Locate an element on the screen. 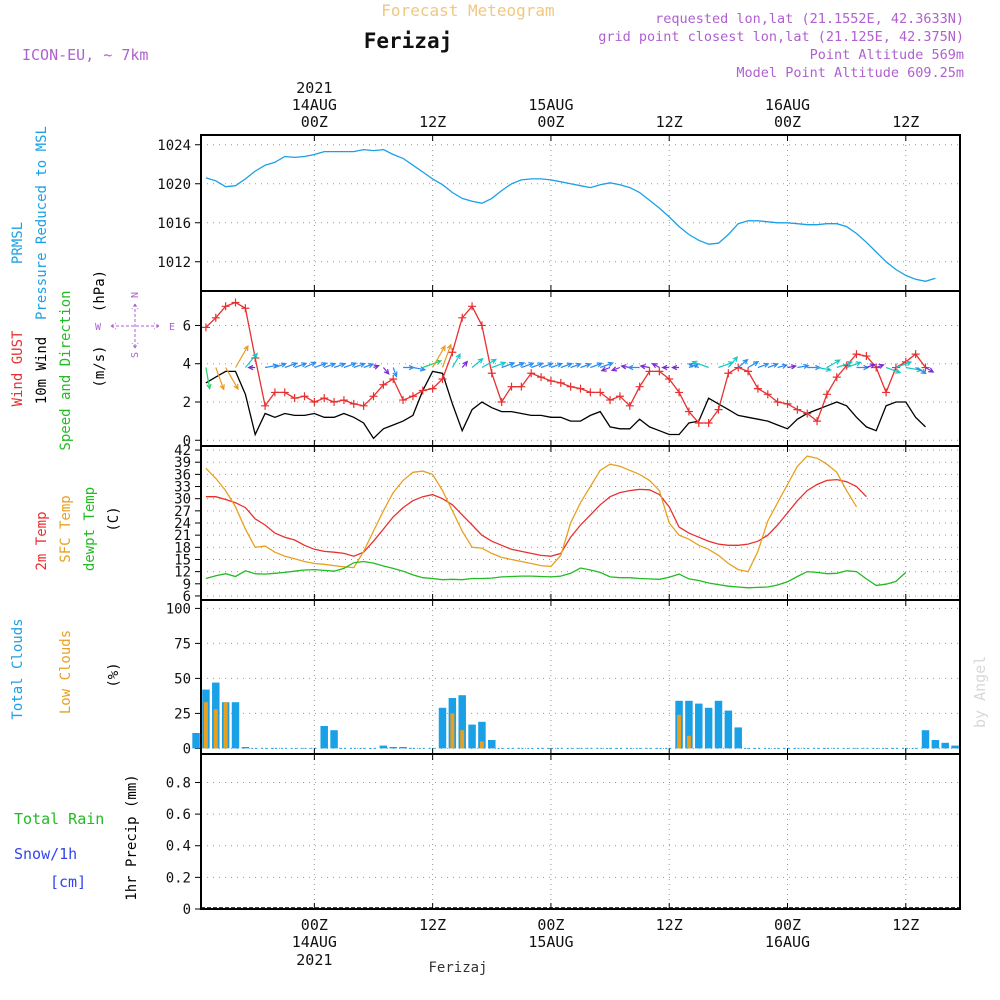  wind-direction-label: Speed and Direction is located at coordinates (66, 370).